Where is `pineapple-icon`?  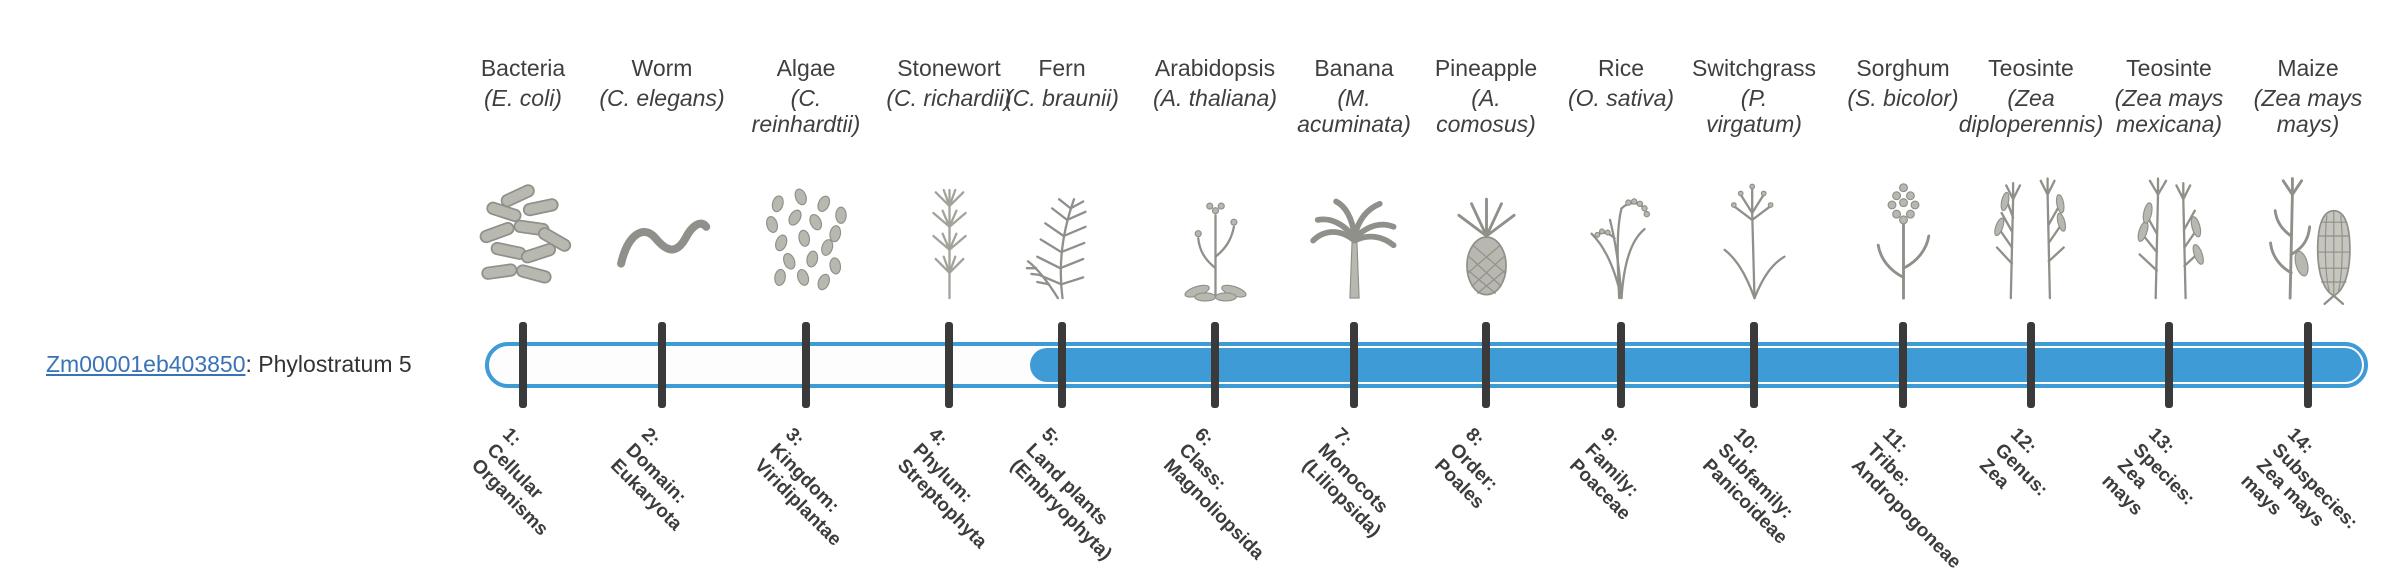
pineapple-icon is located at coordinates (1486, 236).